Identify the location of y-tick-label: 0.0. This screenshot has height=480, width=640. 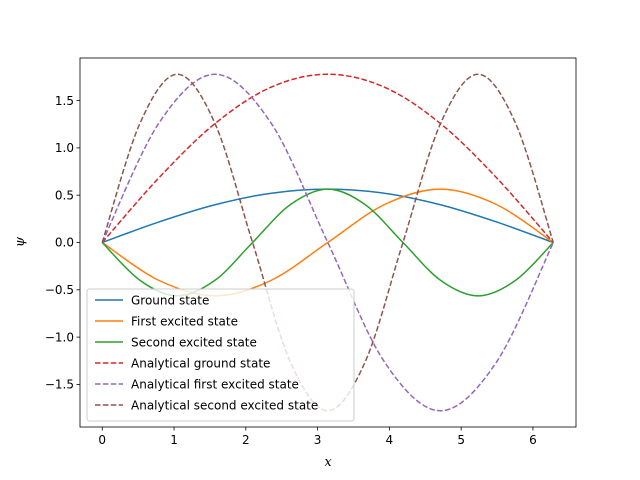
(64, 243).